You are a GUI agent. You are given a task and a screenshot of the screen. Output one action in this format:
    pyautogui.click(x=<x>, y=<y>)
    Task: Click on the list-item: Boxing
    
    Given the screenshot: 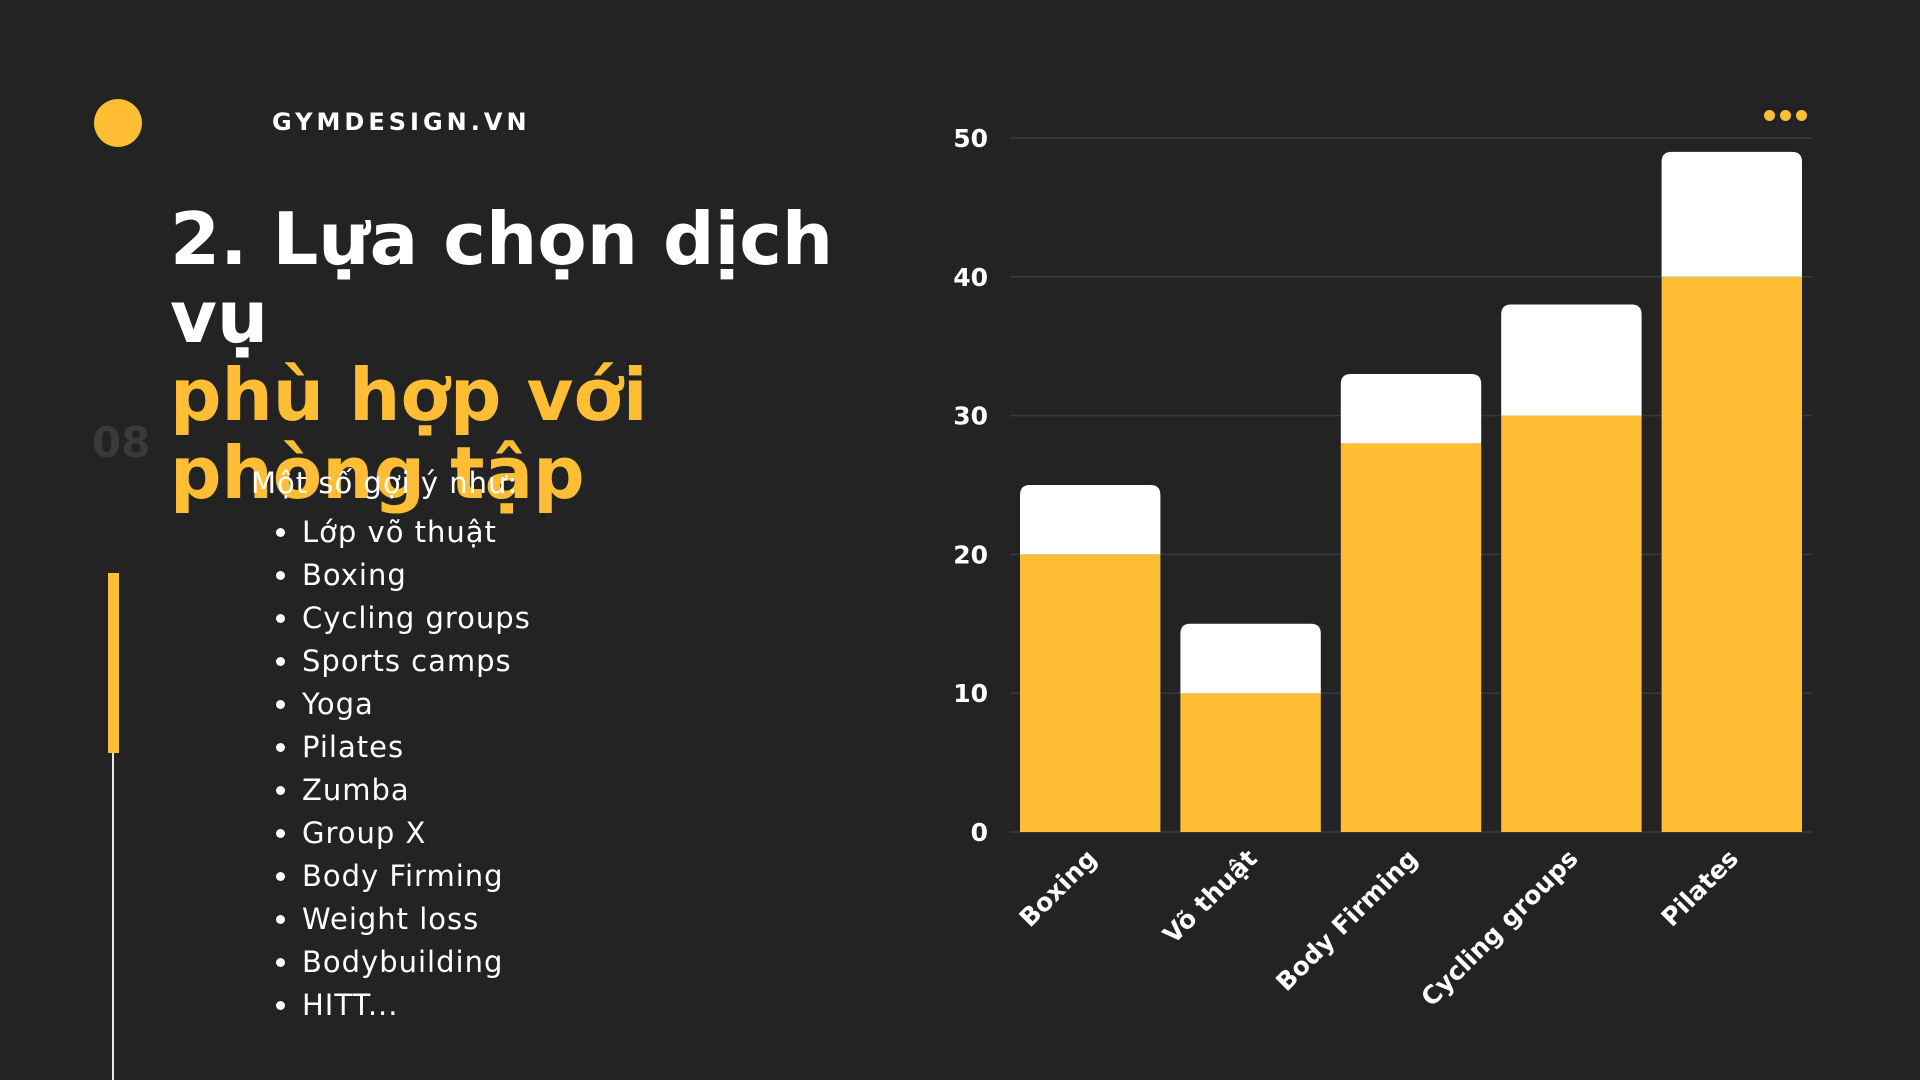 What is the action you would take?
    pyautogui.click(x=403, y=575)
    